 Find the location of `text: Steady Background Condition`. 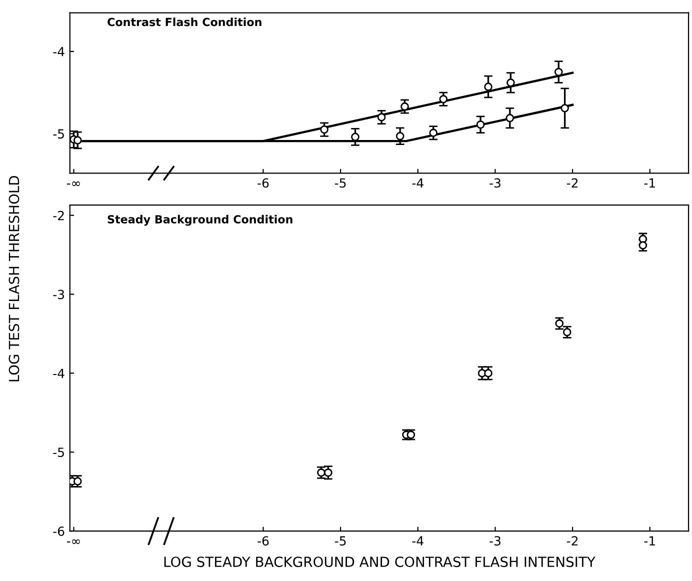

text: Steady Background Condition is located at coordinates (200, 220).